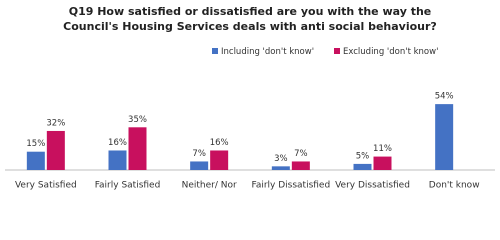  Describe the element at coordinates (444, 97) in the screenshot. I see `data-label: 54%` at that location.